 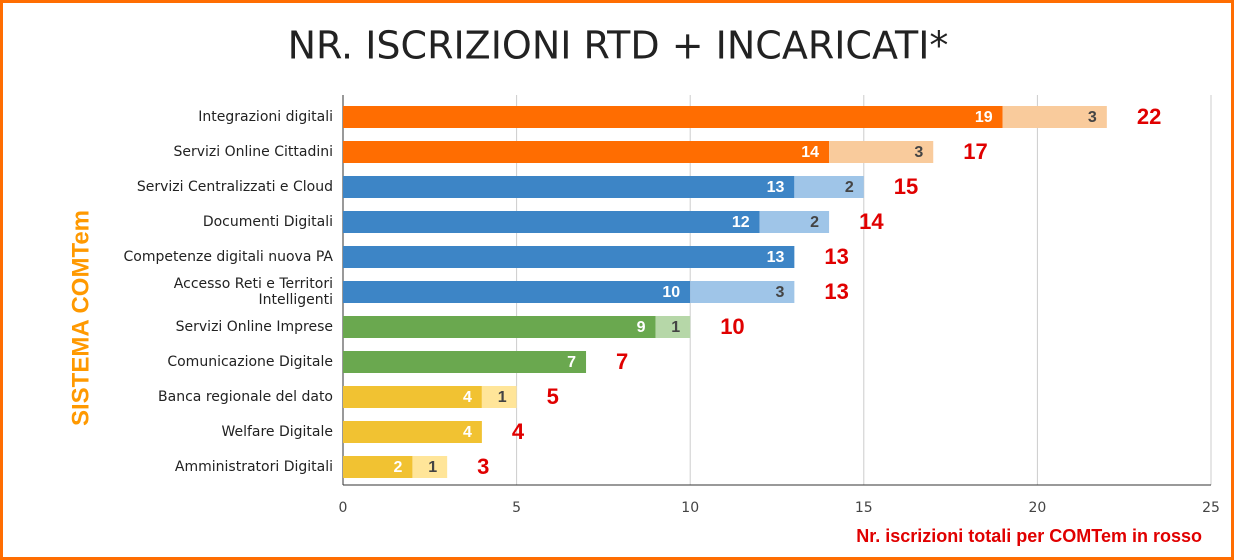 I want to click on x-tick-label: 0, so click(x=343, y=508).